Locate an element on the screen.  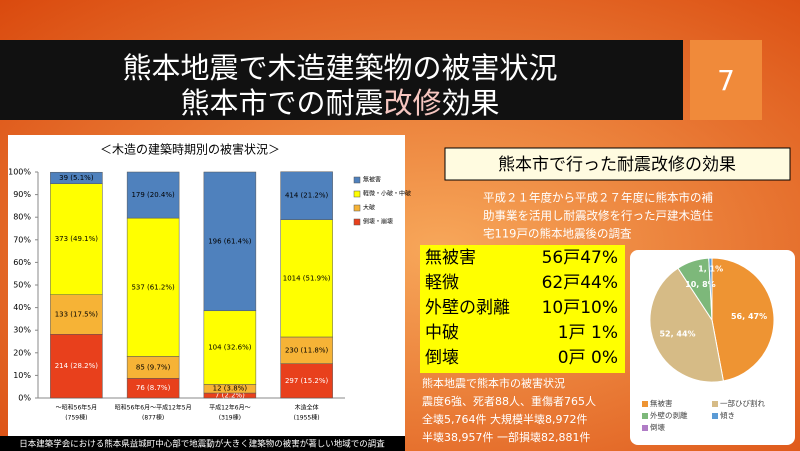
value-label: 133 (17.5%) is located at coordinates (77, 314).